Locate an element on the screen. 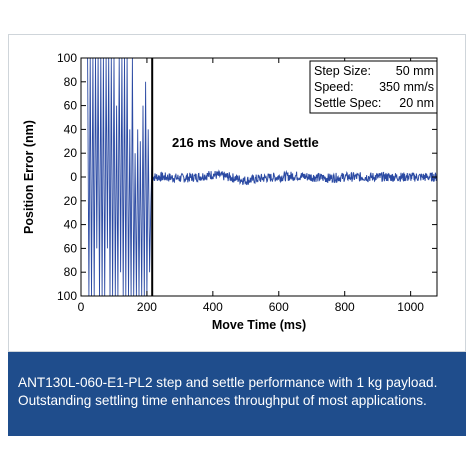 The height and width of the screenshot is (474, 474). y-tick-label: 0 is located at coordinates (73, 177).